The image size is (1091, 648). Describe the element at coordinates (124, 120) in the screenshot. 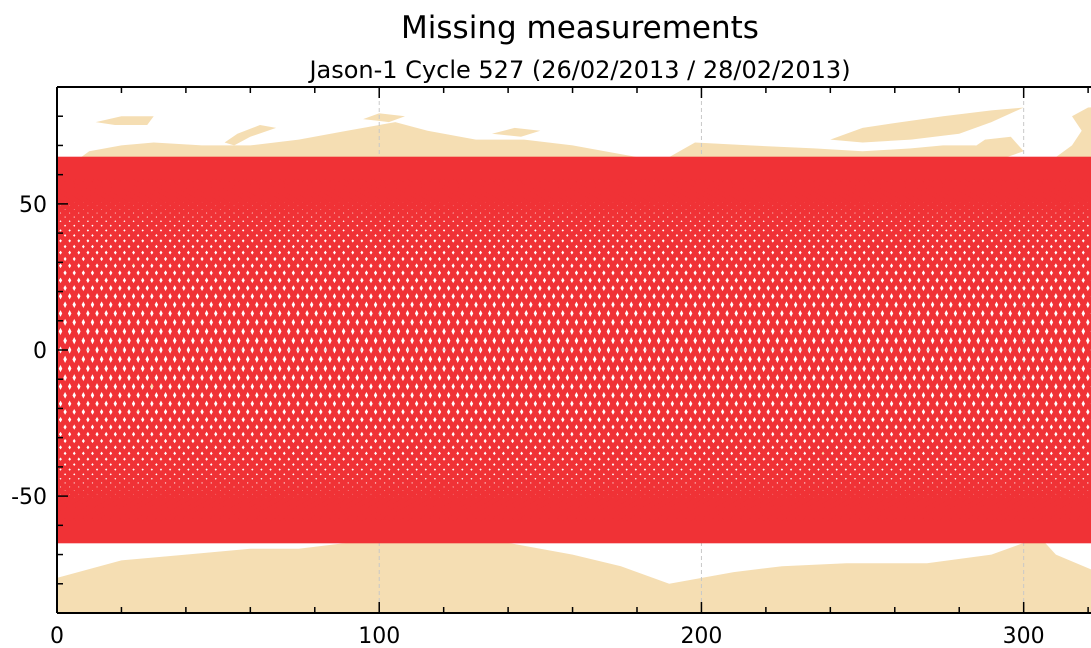

I see `land-svalbard` at that location.